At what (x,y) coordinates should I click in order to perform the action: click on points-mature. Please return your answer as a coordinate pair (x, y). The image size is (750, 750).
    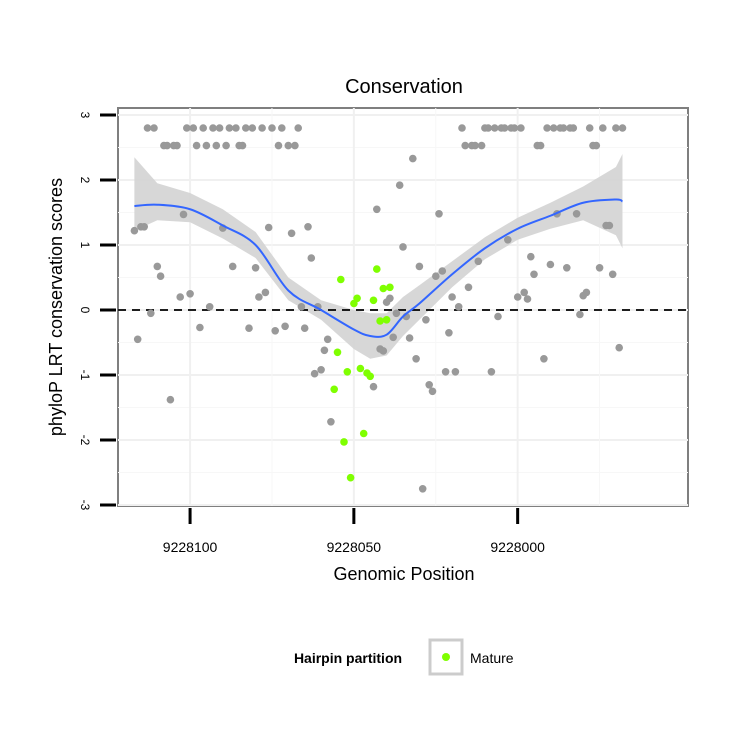
    Looking at the image, I should click on (362, 373).